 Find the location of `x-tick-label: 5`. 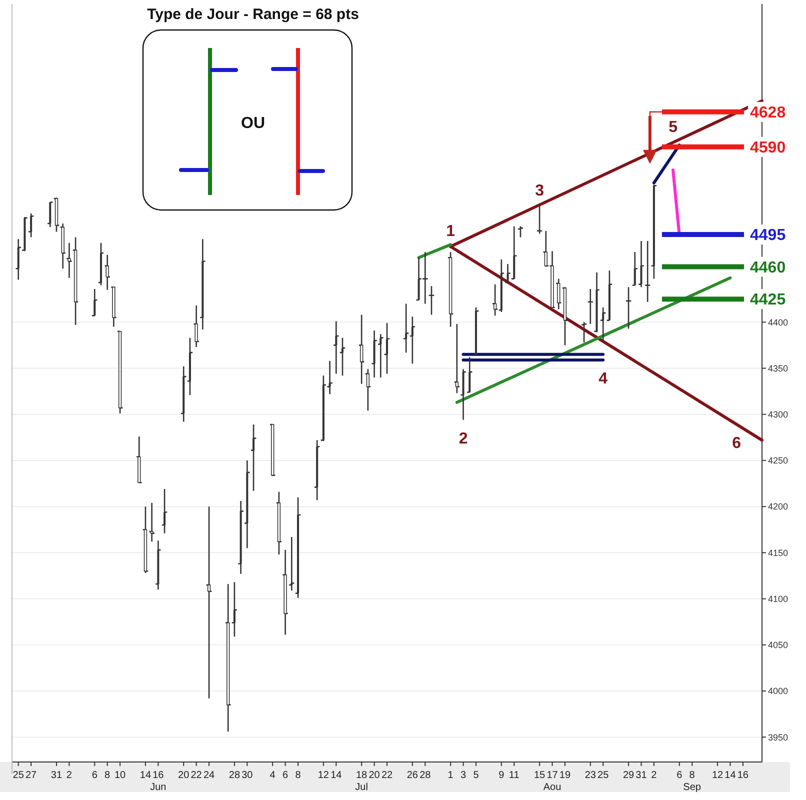

x-tick-label: 5 is located at coordinates (476, 775).